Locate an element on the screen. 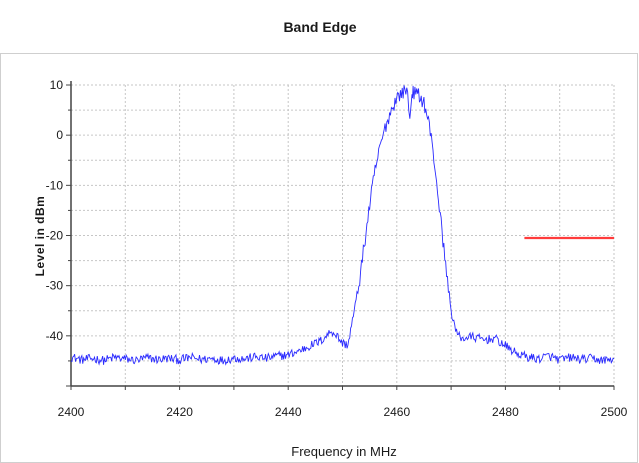  y-tick-label: -10 is located at coordinates (55, 185).